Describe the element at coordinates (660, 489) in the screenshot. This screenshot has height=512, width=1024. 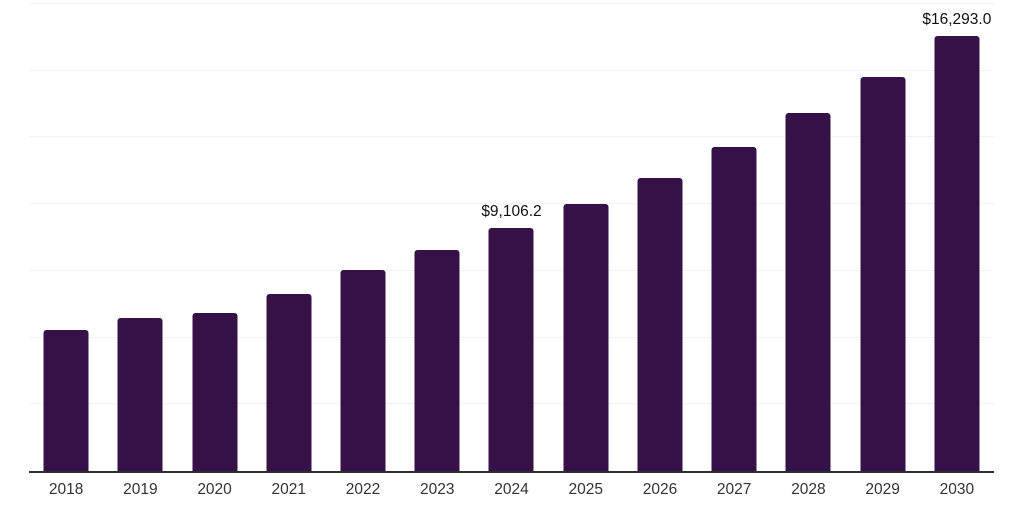
I see `x-tick-label-2026: 2026` at that location.